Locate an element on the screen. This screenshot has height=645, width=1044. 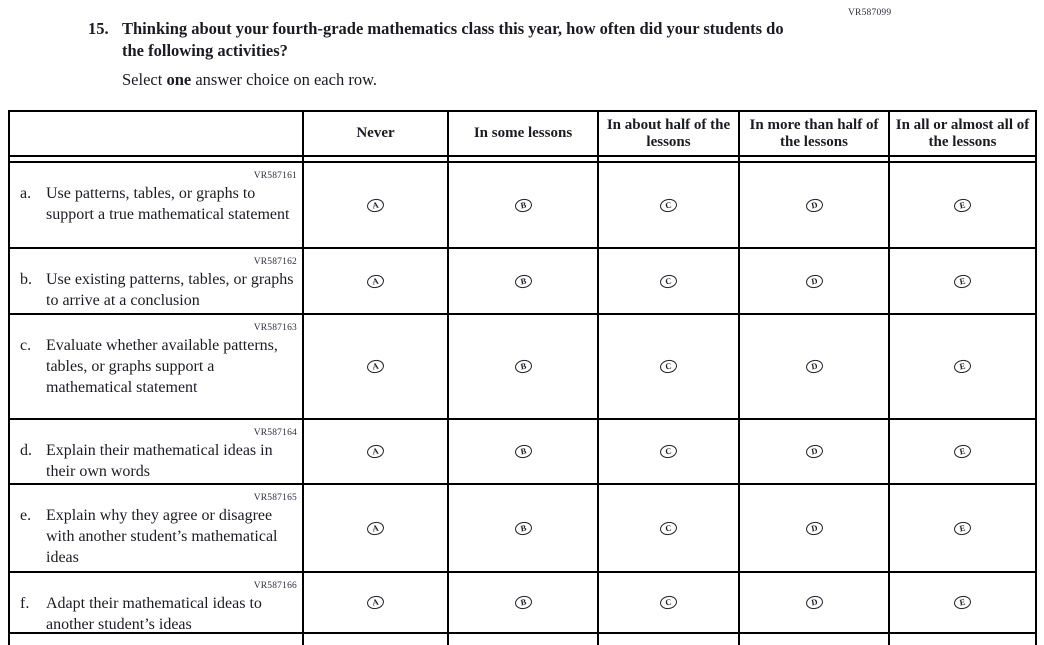
answer-bubble-d-E: E is located at coordinates (962, 451).